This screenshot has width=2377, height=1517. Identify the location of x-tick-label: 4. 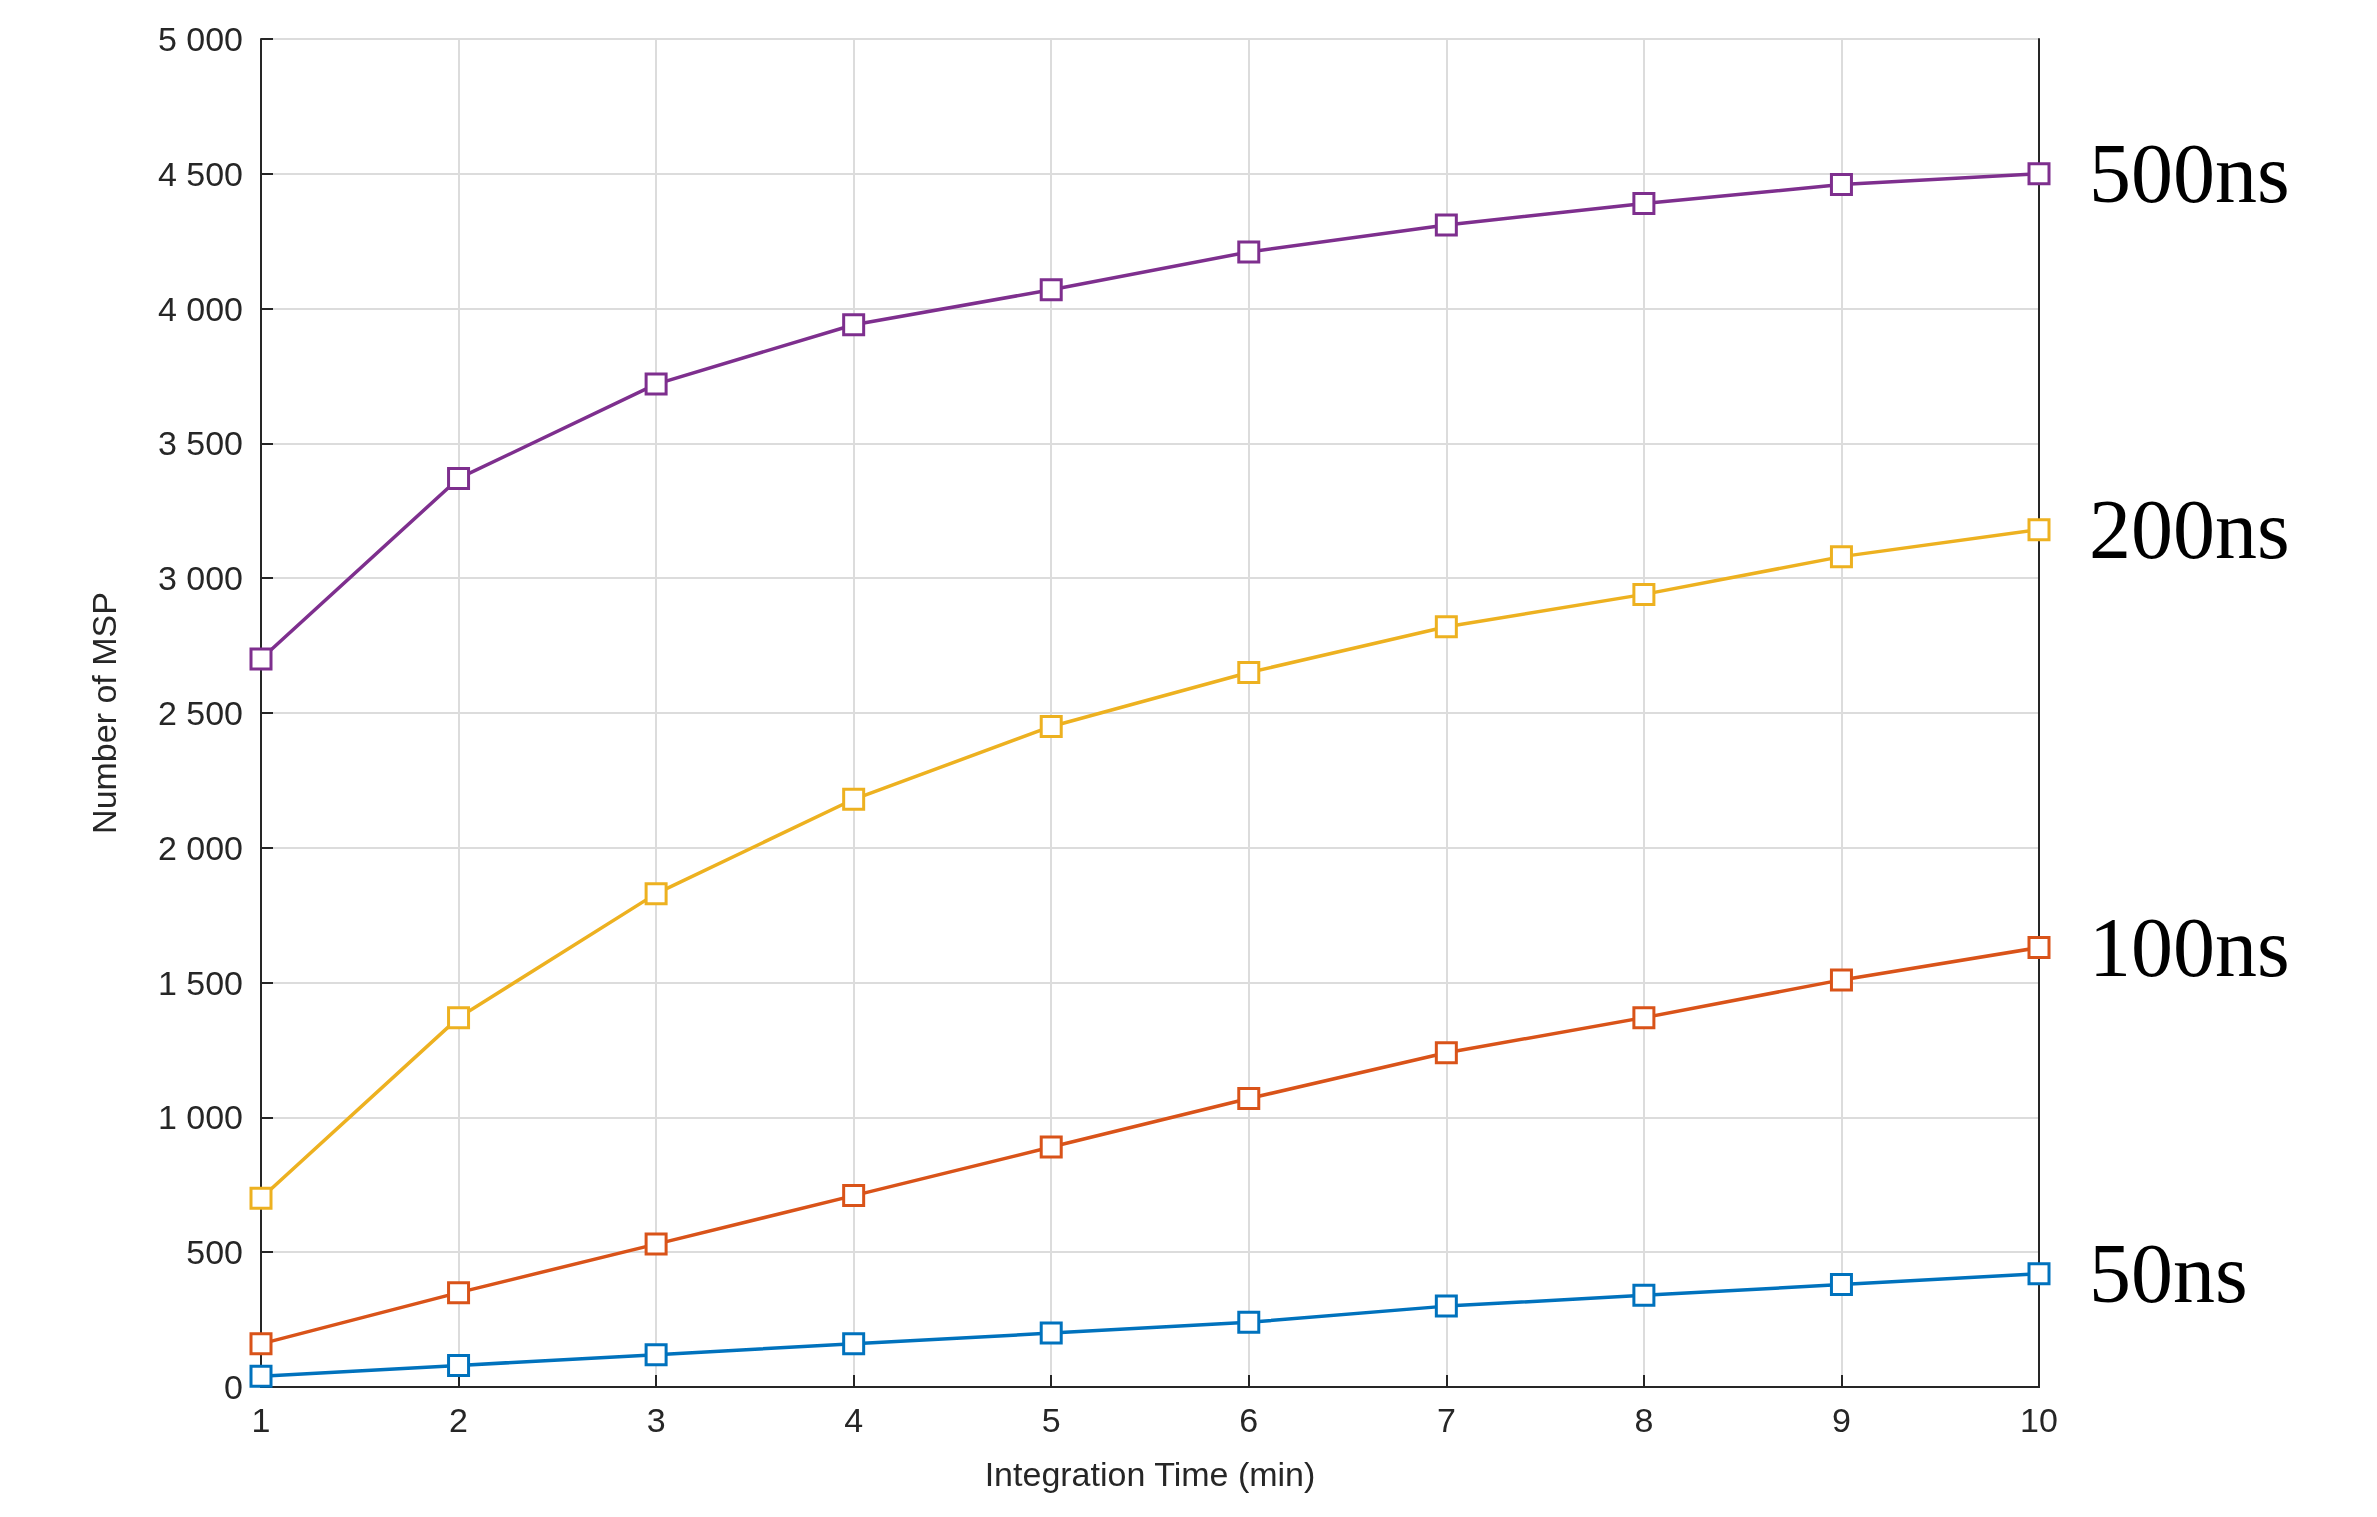
(854, 1420).